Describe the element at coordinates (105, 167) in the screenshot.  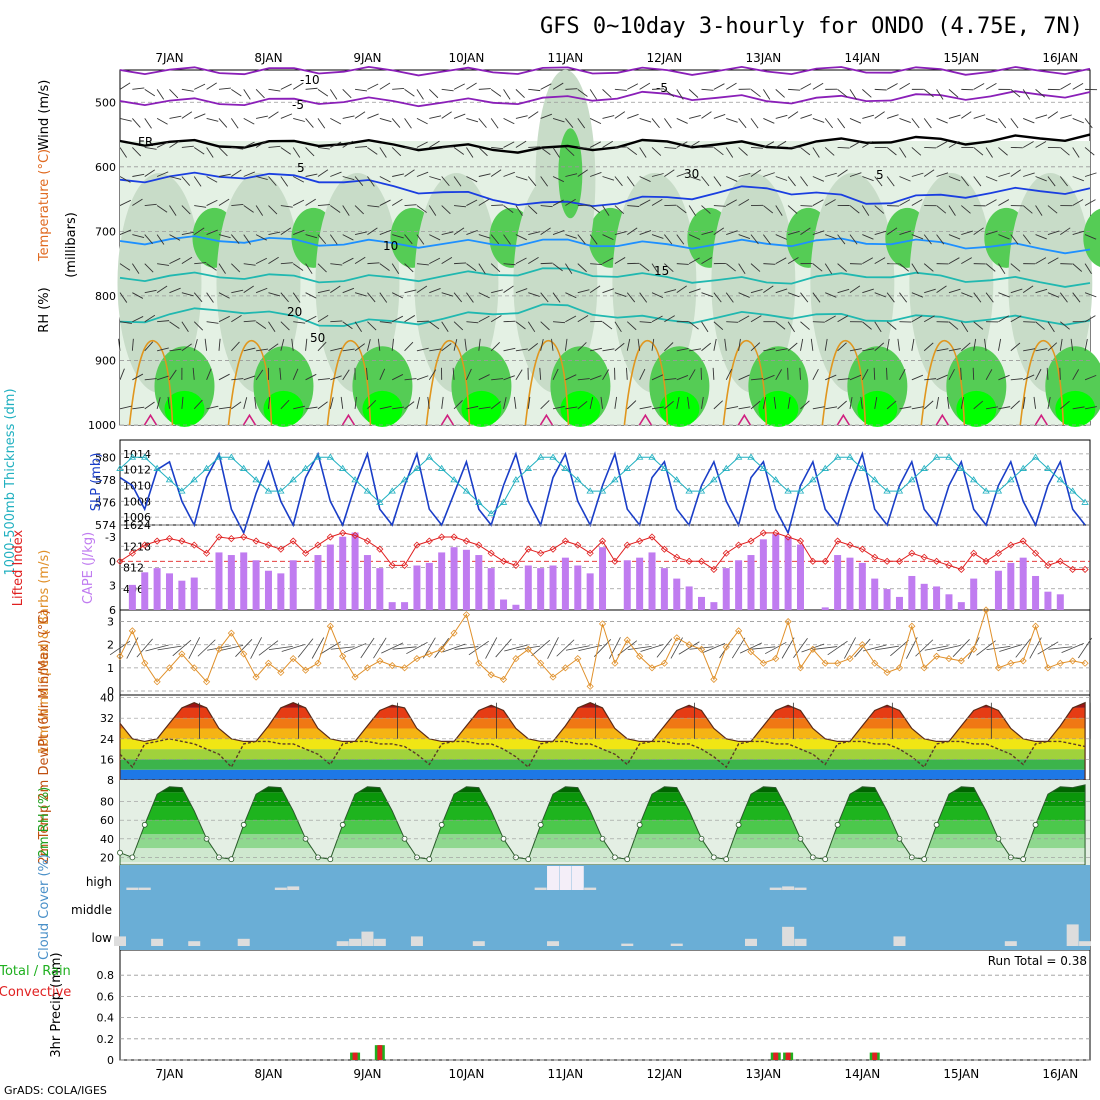
I see `level-tick-label: 600` at that location.